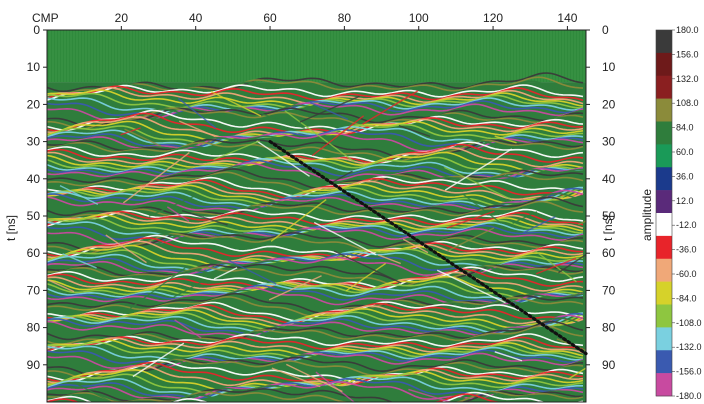 The image size is (704, 404). Describe the element at coordinates (609, 216) in the screenshot. I see `right-tick-label: 50` at that location.